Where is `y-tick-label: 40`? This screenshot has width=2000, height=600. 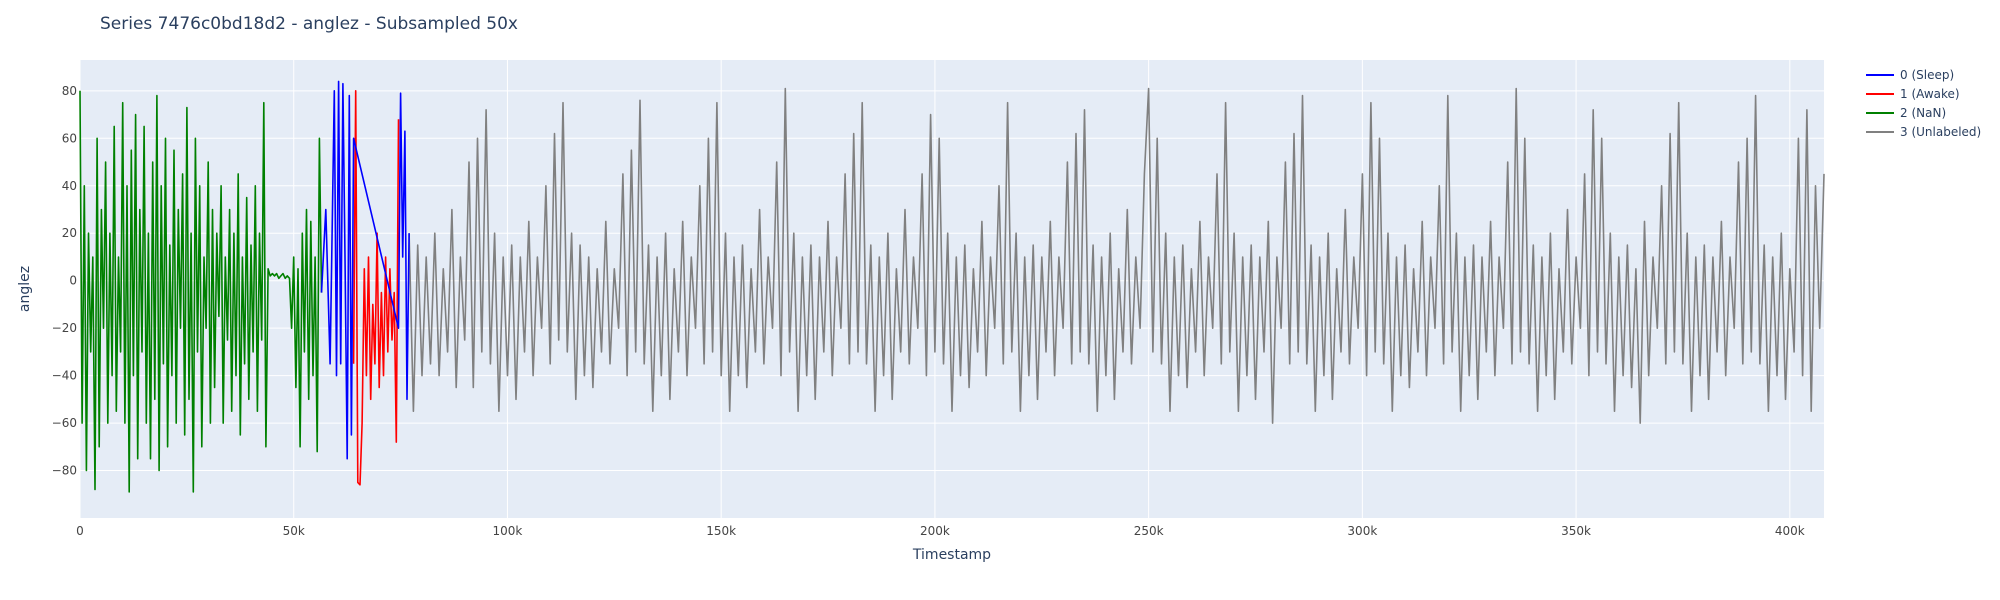
y-tick-label: 40 is located at coordinates (69, 186).